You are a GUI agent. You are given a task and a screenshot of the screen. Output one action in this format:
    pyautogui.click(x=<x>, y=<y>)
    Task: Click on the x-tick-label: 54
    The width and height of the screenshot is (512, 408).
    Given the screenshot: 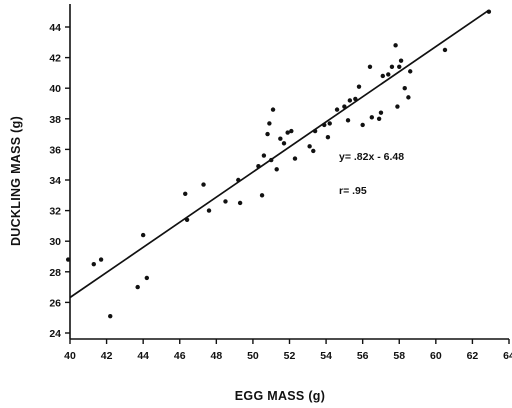 What is the action you would take?
    pyautogui.click(x=326, y=356)
    